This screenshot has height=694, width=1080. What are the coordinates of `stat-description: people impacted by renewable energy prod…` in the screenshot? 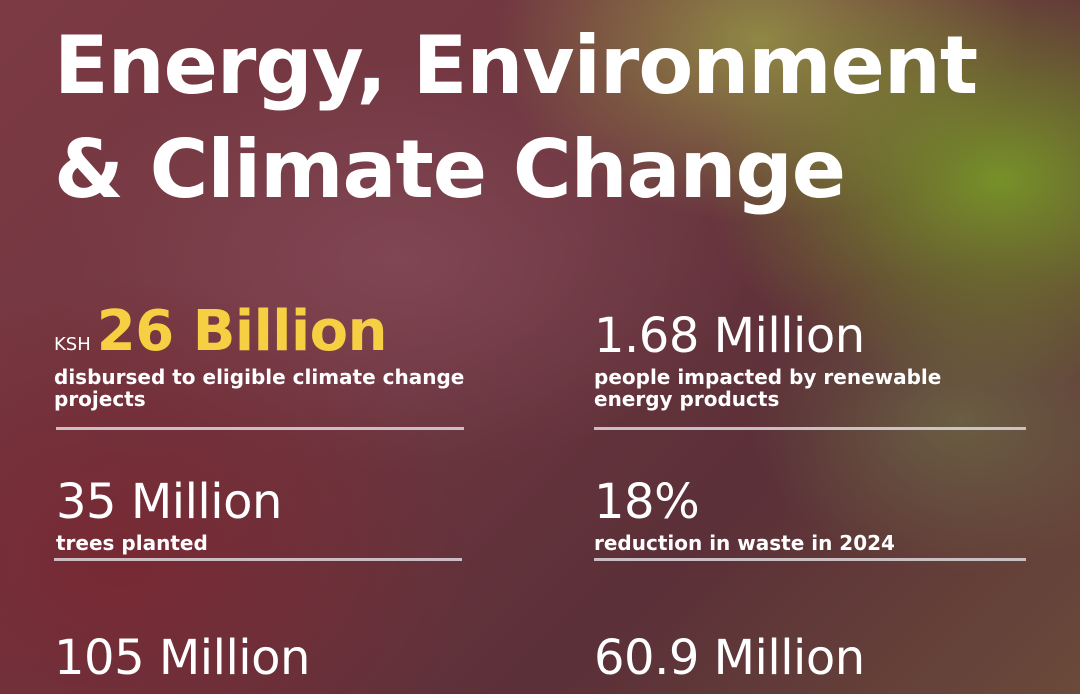 It's located at (768, 388).